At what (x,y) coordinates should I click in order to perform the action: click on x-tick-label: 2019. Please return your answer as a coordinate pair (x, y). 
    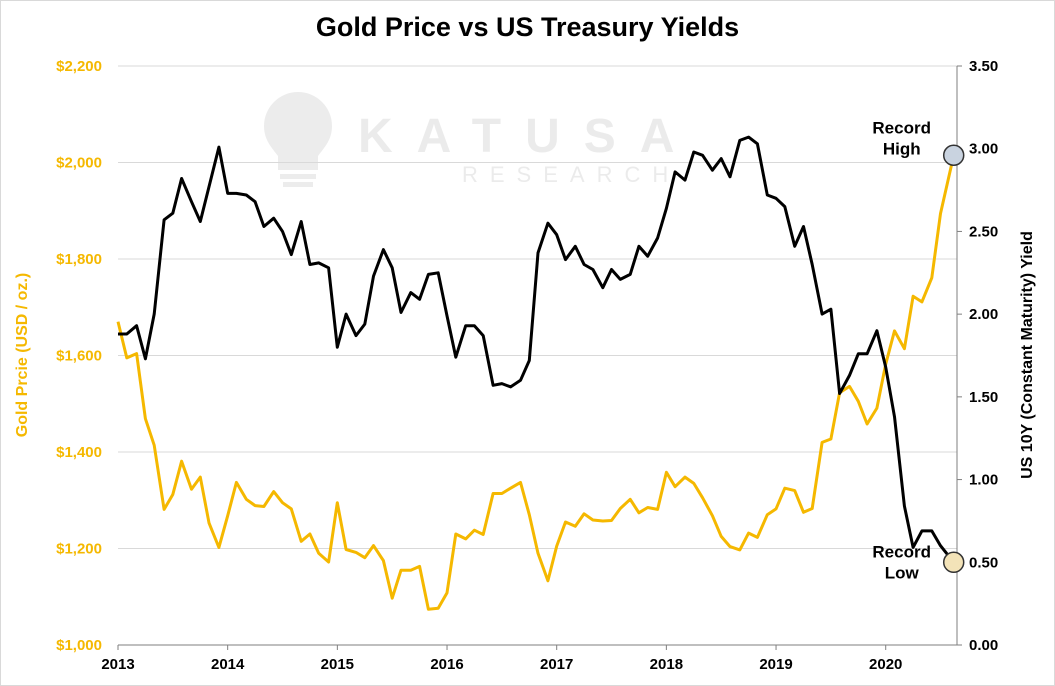
    Looking at the image, I should click on (775, 664).